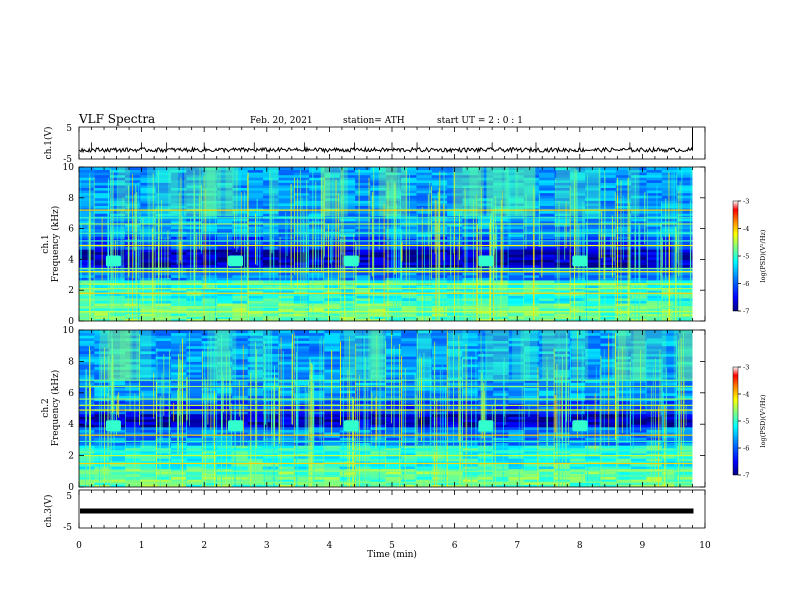 This screenshot has width=792, height=612. Describe the element at coordinates (386, 245) in the screenshot. I see `transmitter-line` at that location.